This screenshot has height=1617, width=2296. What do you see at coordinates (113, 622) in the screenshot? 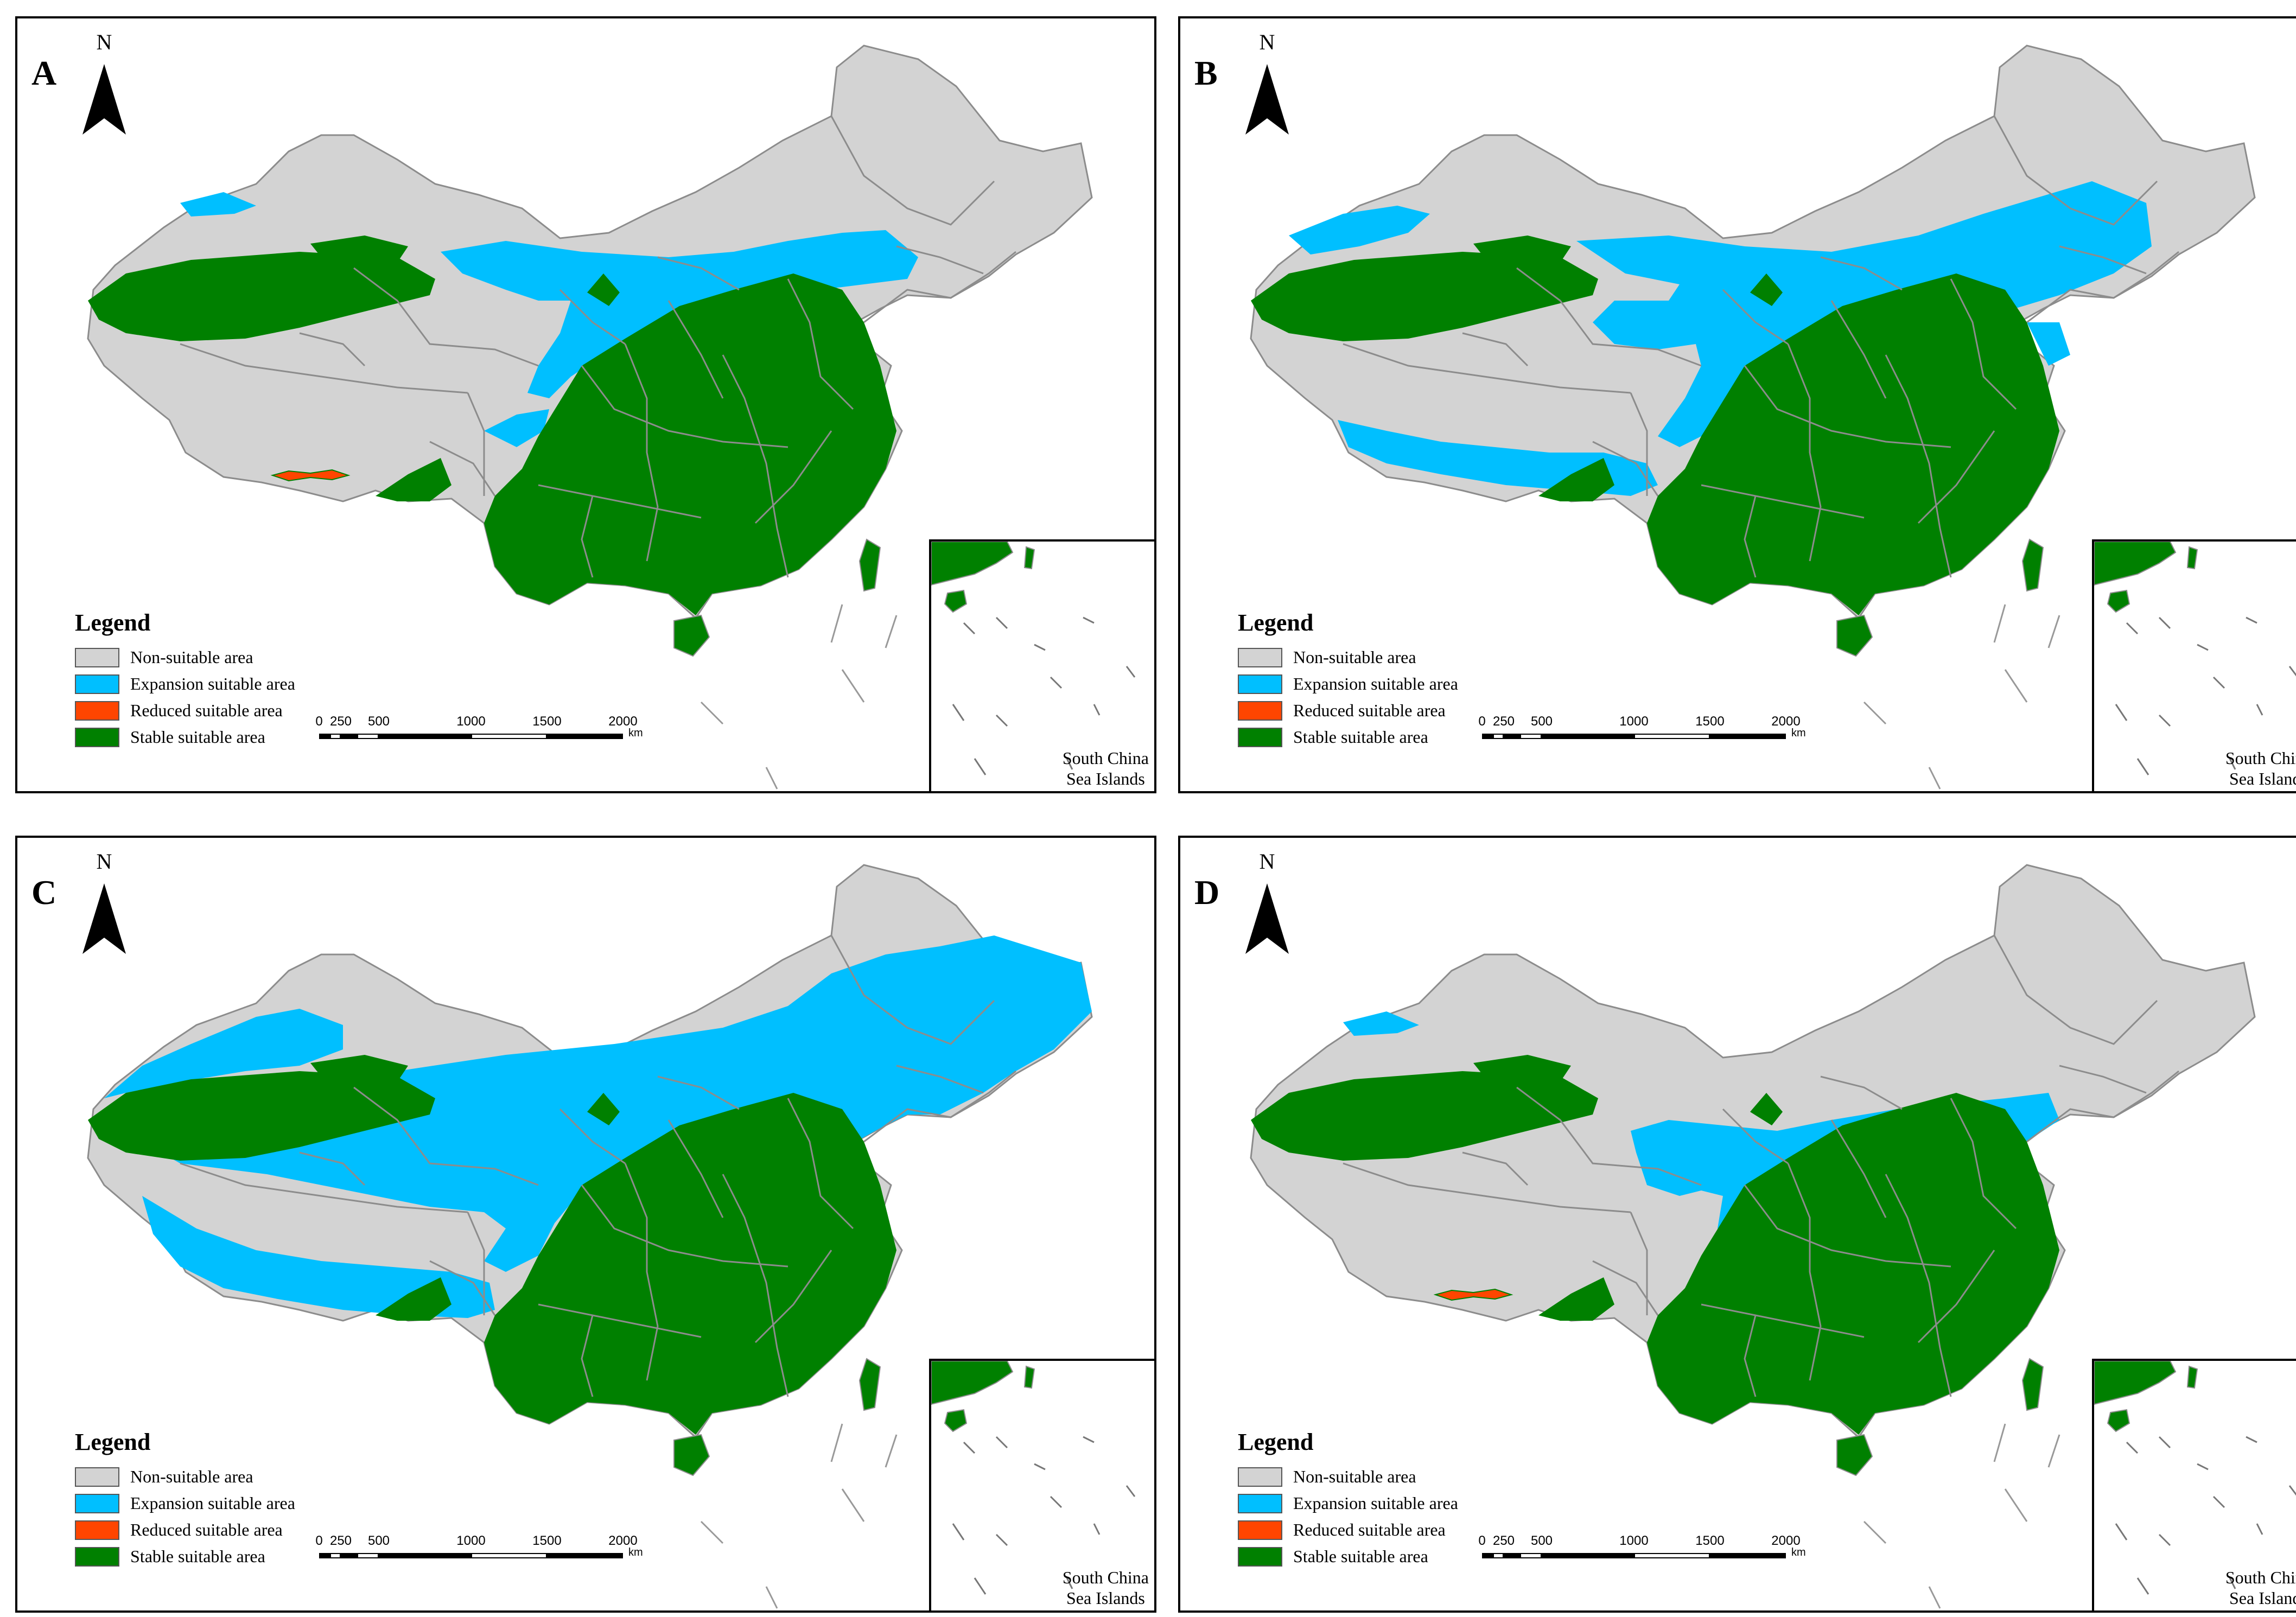
I see `legend-title: Legend` at bounding box center [113, 622].